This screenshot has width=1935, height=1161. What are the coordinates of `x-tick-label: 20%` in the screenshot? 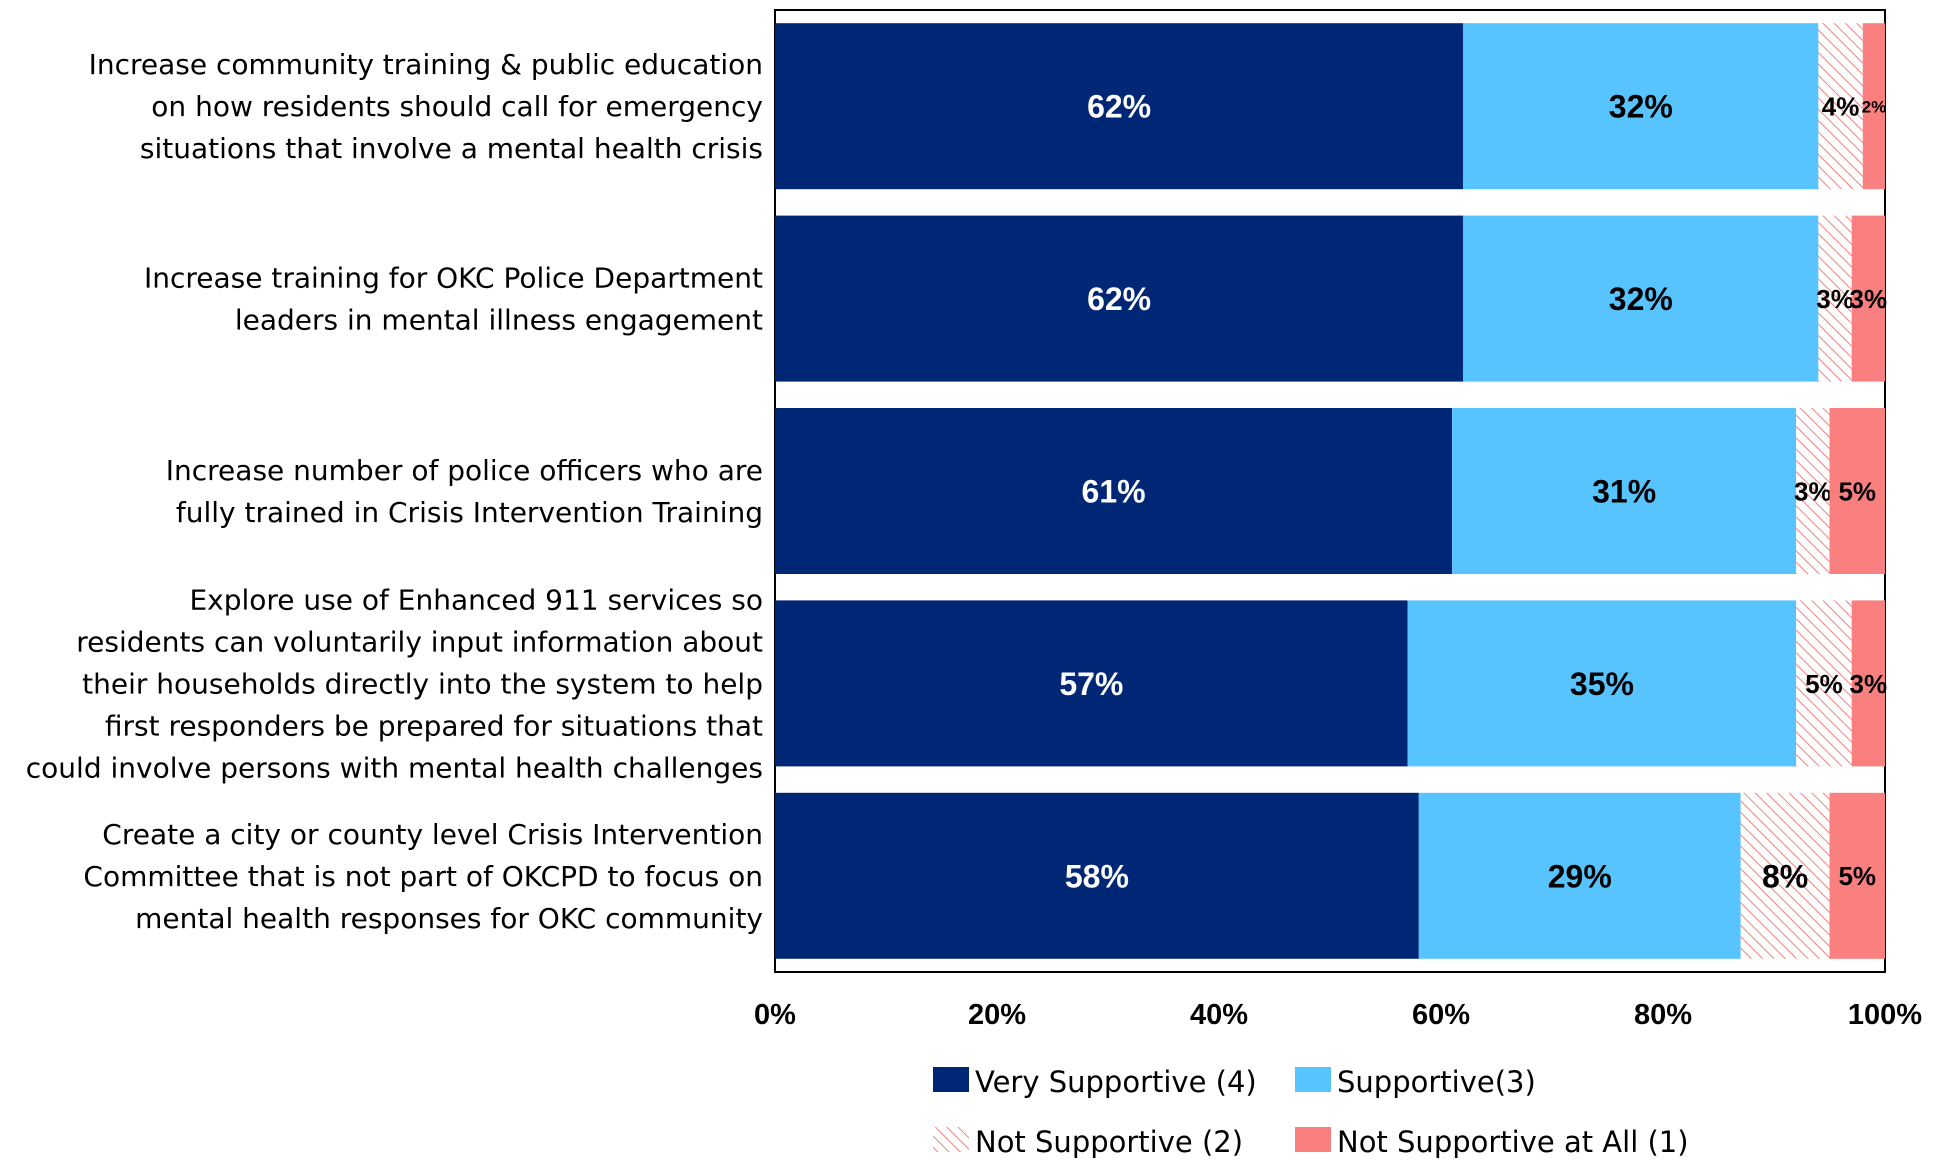 It's located at (997, 1015).